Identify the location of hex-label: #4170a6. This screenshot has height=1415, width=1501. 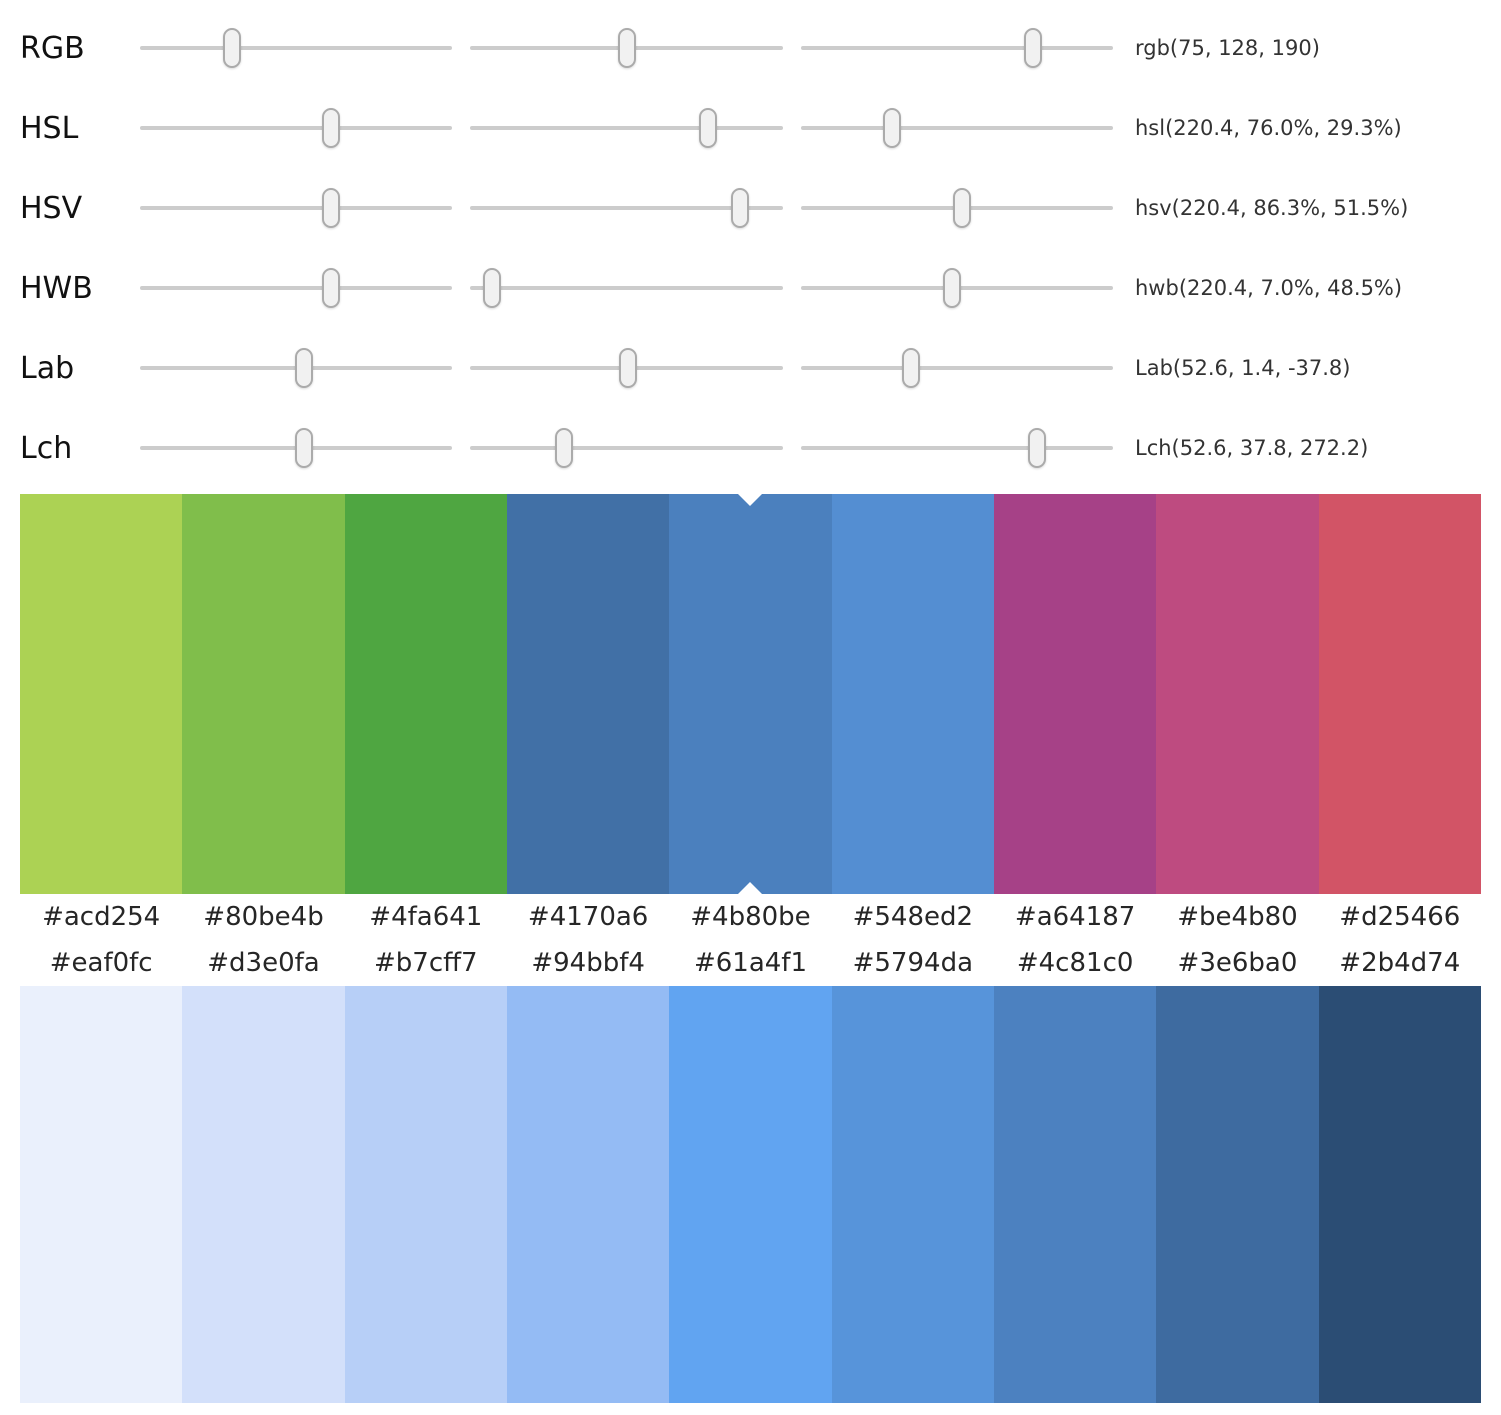
(588, 917).